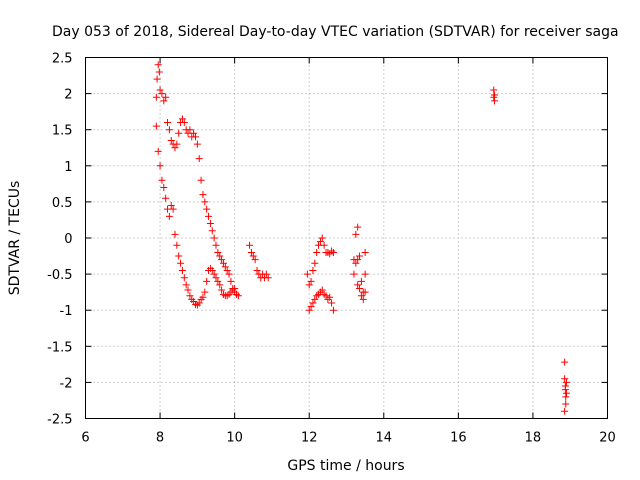  Describe the element at coordinates (66, 383) in the screenshot. I see `y-tick-label: -2` at that location.